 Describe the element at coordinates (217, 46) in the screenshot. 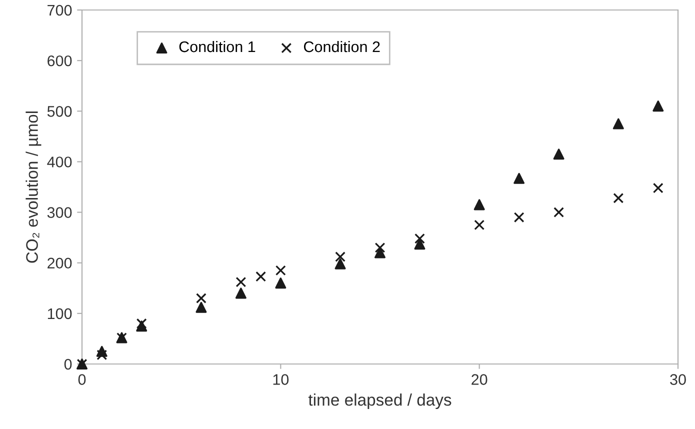

I see `legend-label: Condition 1` at that location.